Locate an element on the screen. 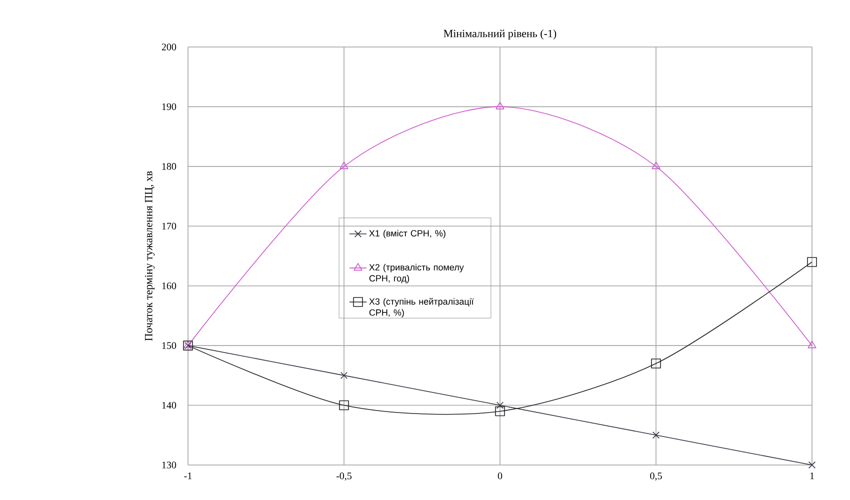  y-tick-label: 190 is located at coordinates (169, 106).